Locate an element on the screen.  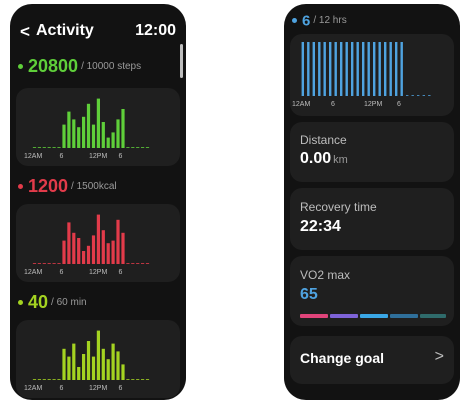
x-tick-label: 12PM is located at coordinates (98, 388).